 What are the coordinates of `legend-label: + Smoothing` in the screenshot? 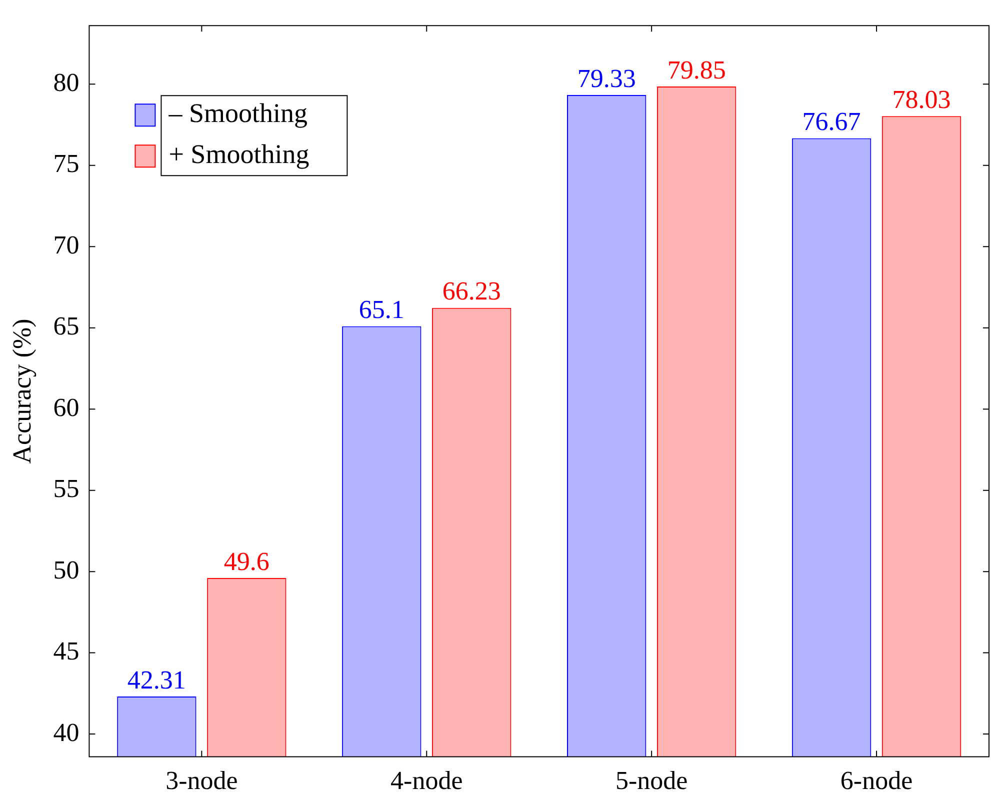 It's located at (239, 154).